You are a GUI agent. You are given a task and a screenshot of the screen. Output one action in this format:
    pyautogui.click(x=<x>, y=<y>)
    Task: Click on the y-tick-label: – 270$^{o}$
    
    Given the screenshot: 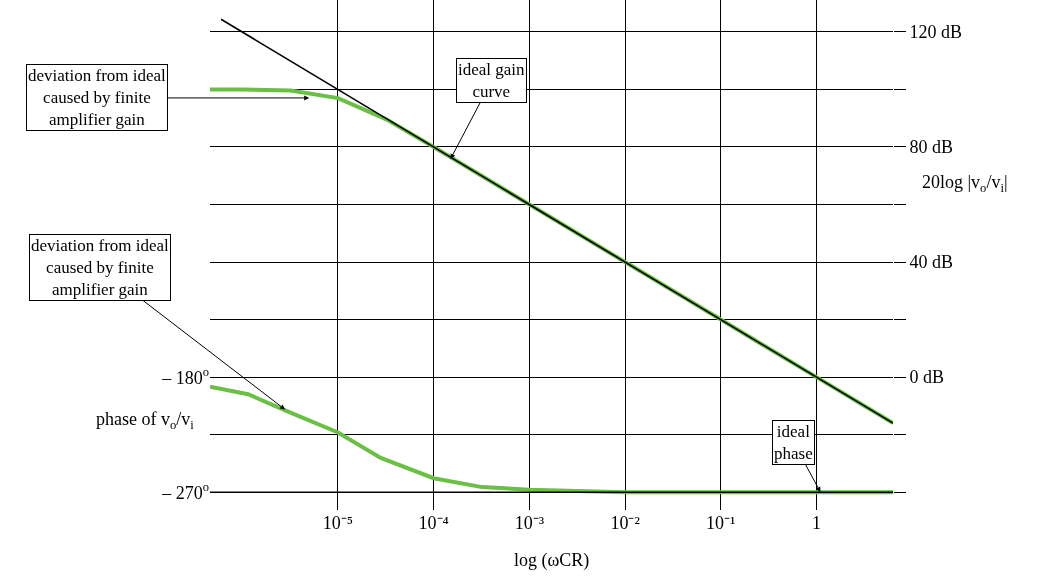 What is the action you would take?
    pyautogui.click(x=185, y=491)
    